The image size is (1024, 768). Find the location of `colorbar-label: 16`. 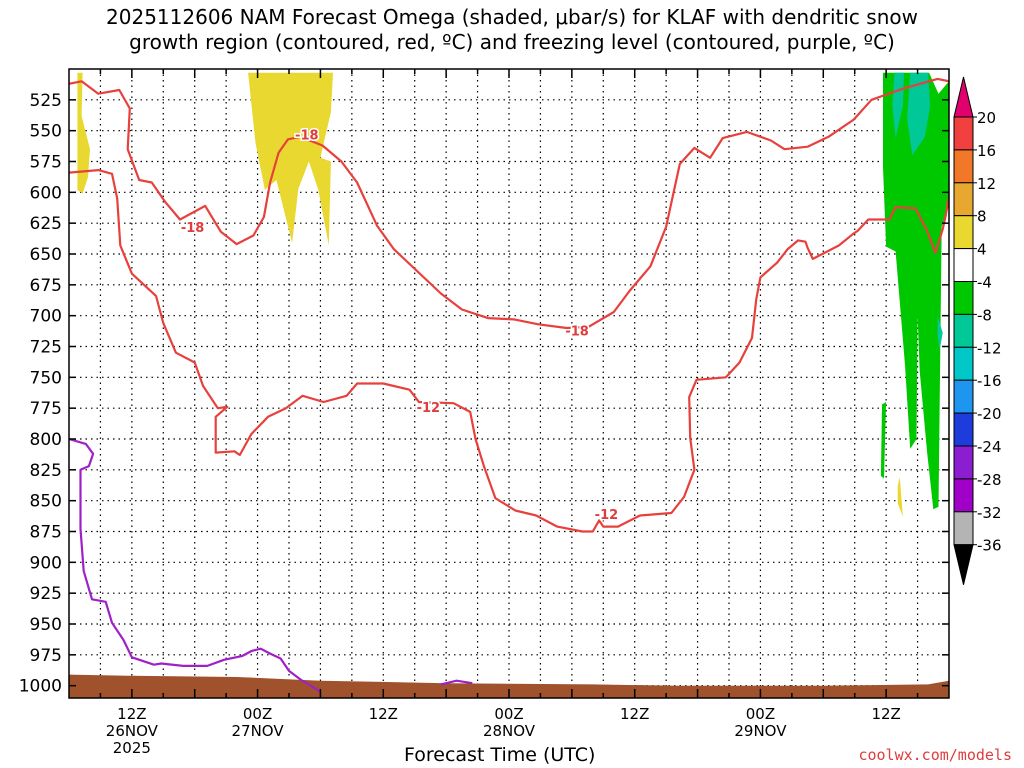

colorbar-label: 16 is located at coordinates (986, 151).